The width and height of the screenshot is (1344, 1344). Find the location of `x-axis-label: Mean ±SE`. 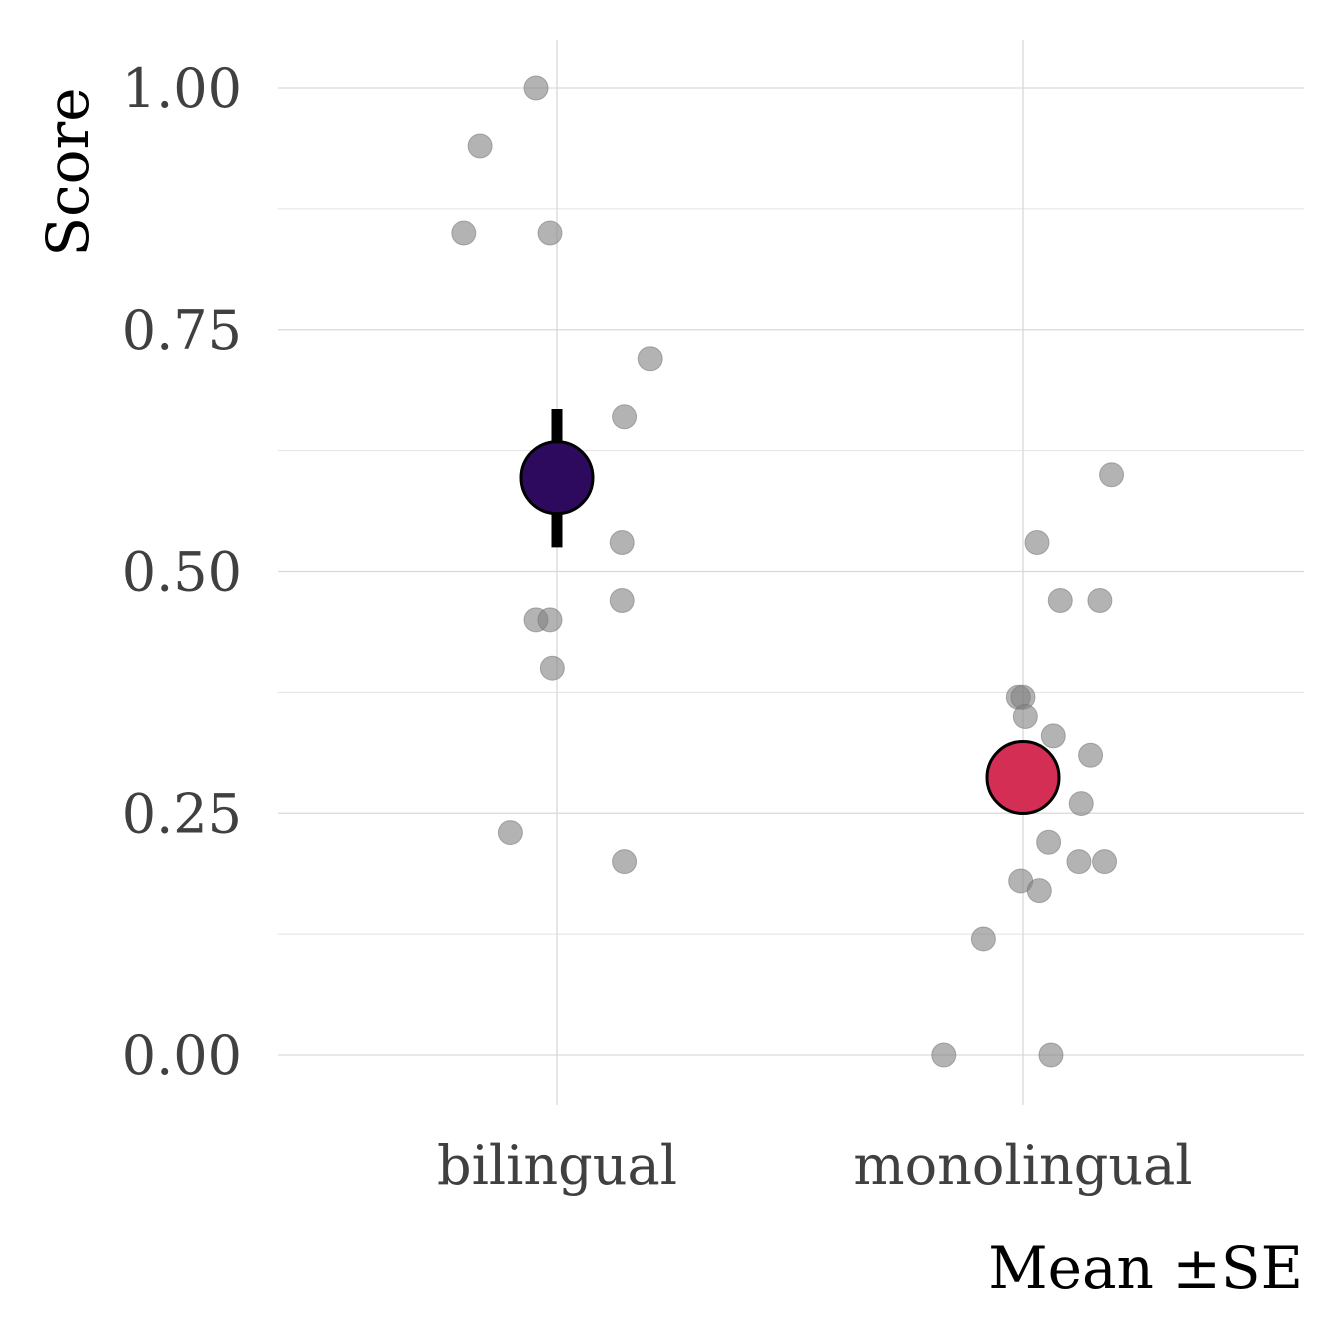

x-axis-label: Mean ±SE is located at coordinates (1145, 1268).